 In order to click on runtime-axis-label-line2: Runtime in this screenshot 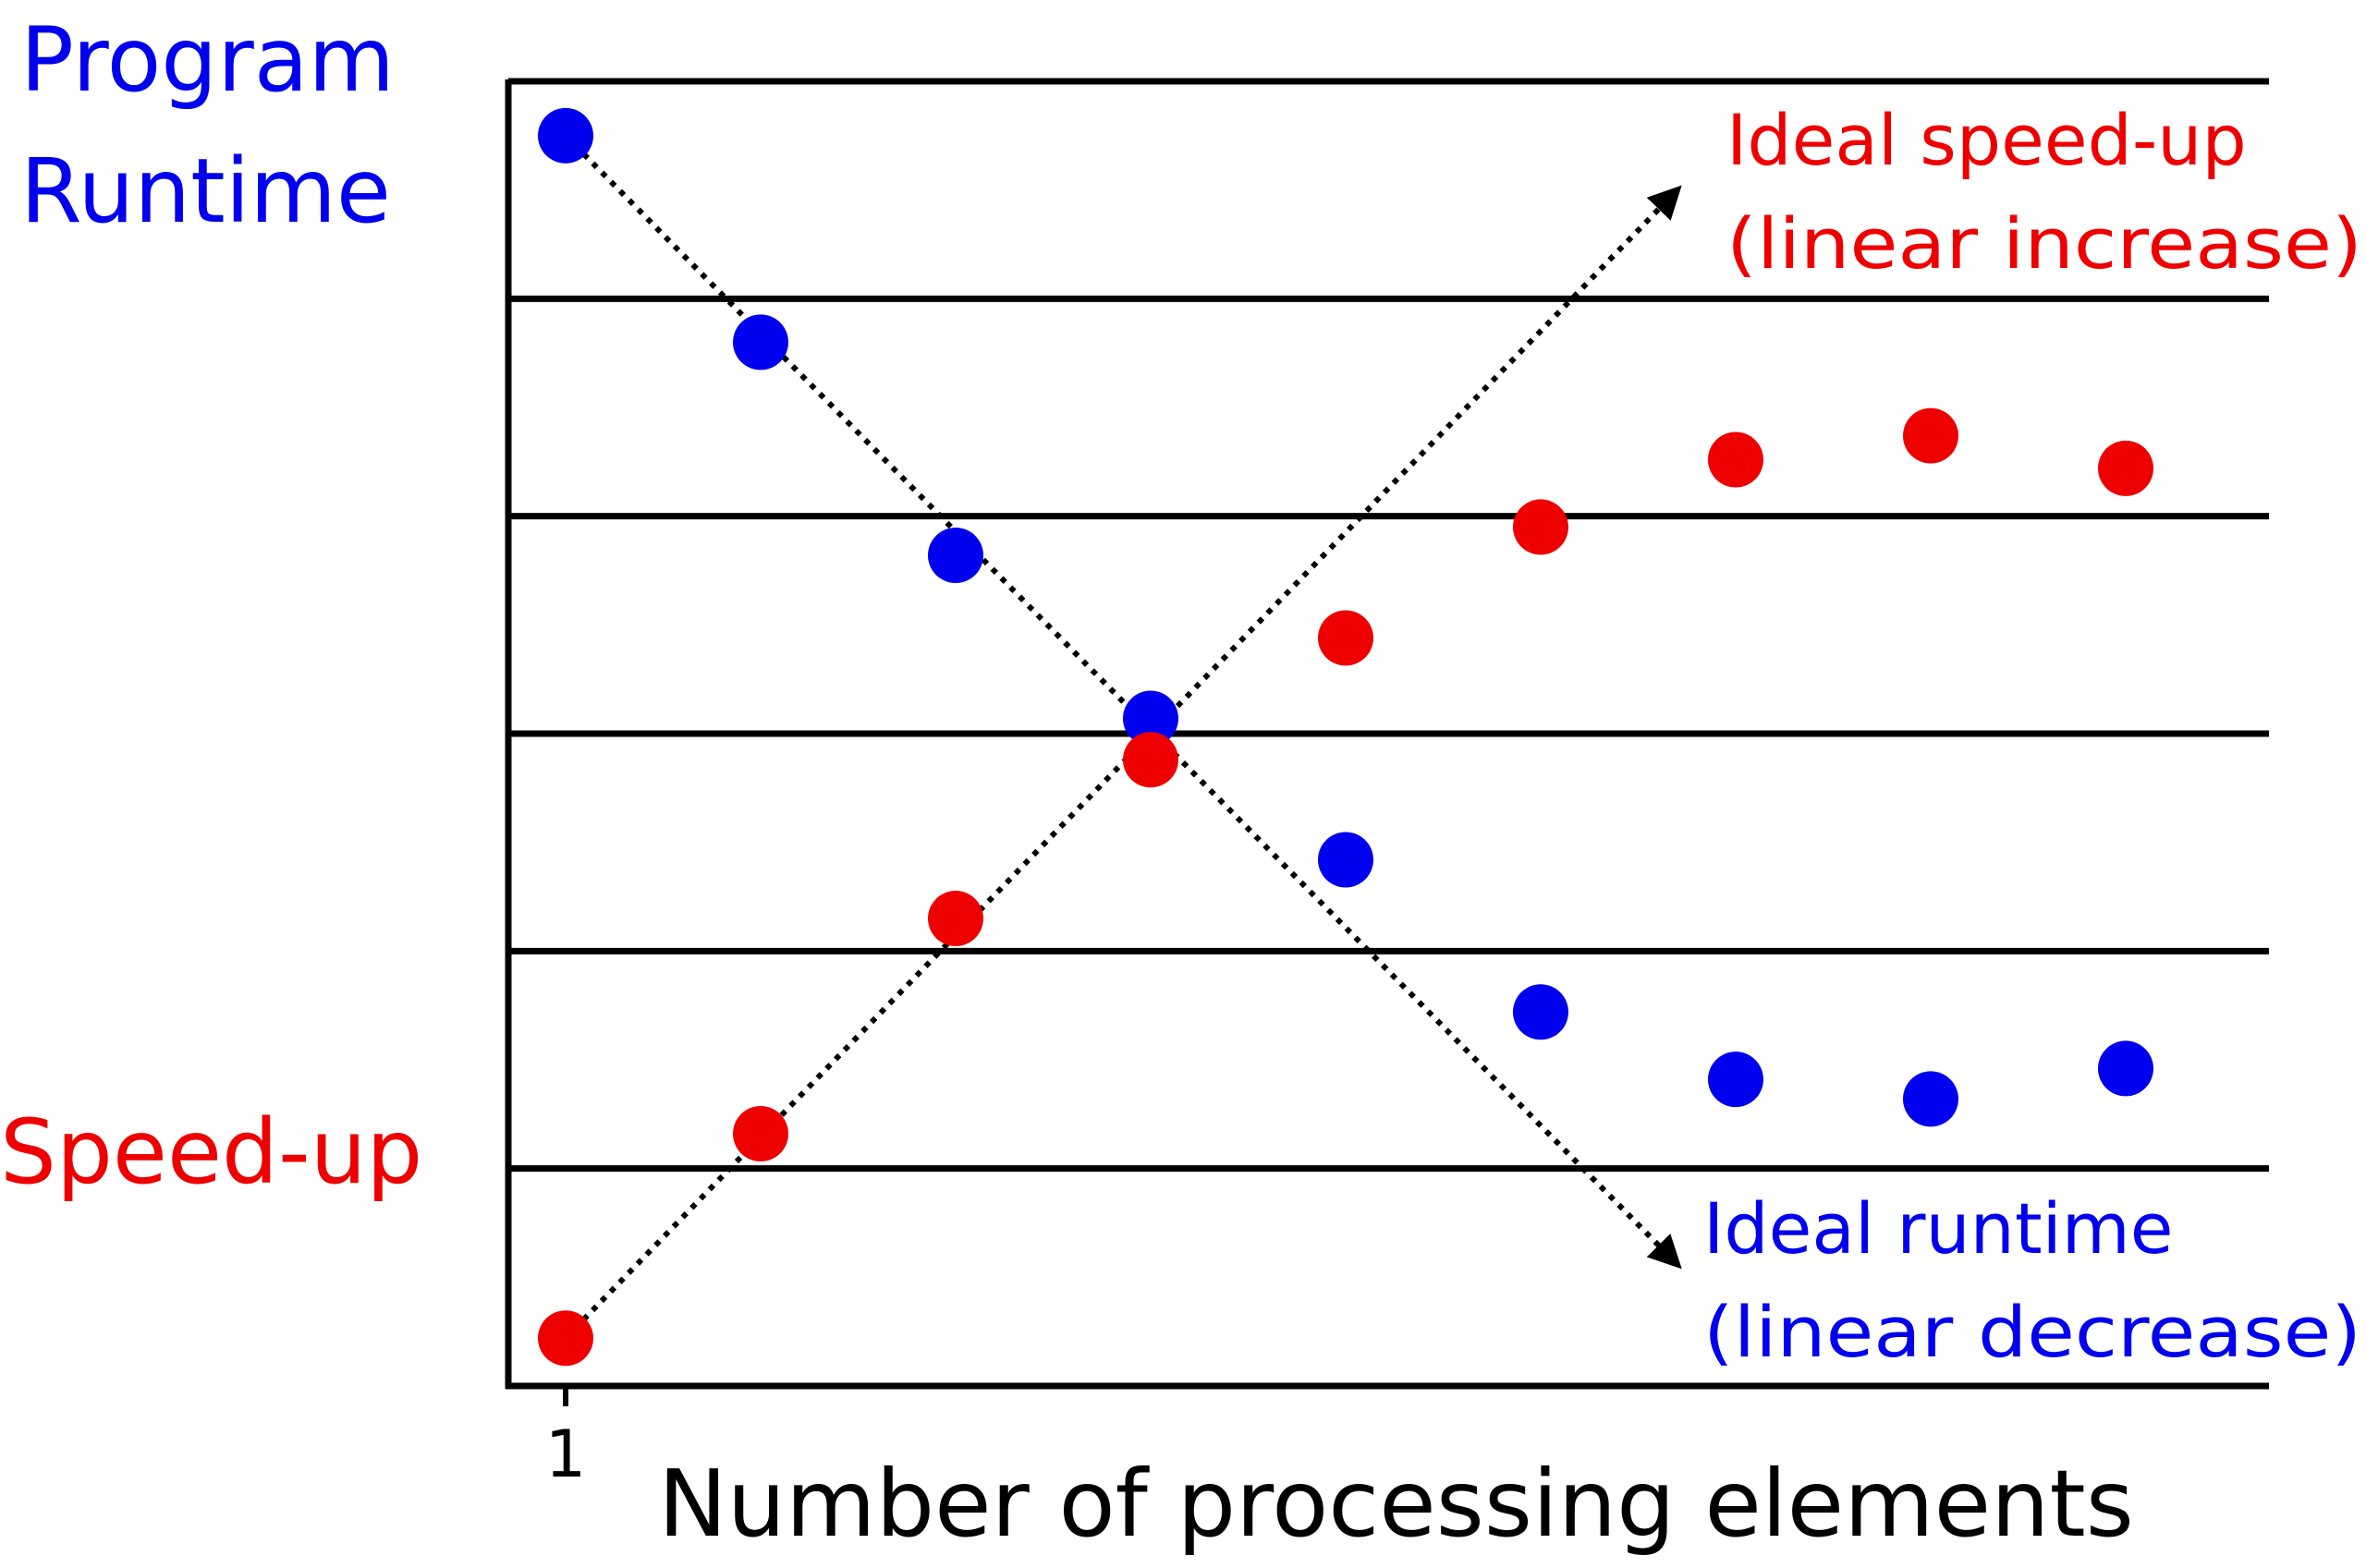, I will do `click(205, 191)`.